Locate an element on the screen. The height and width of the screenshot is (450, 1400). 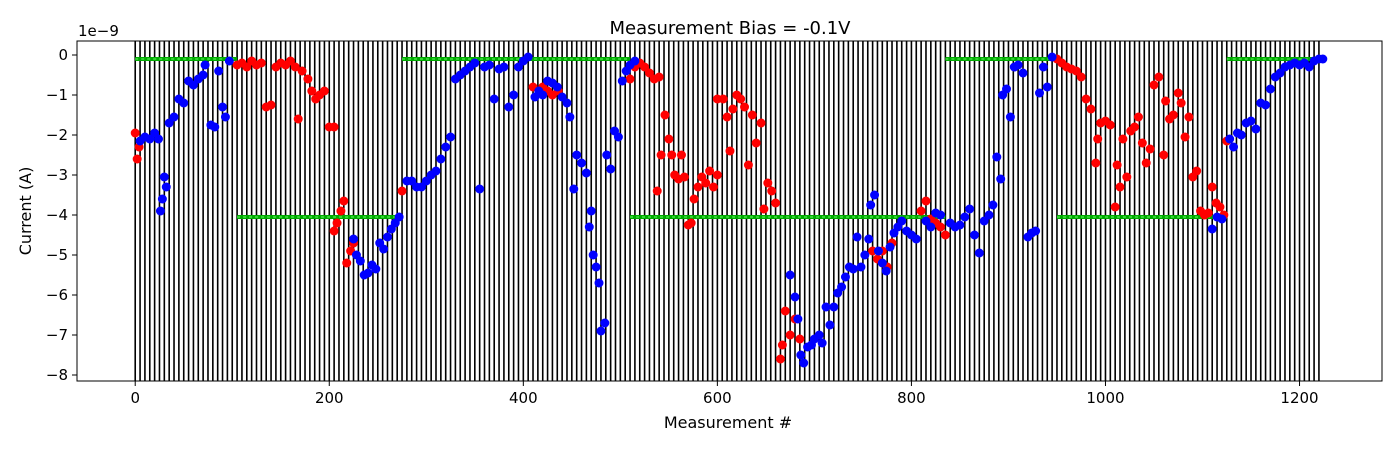
x-tick-label: 0 is located at coordinates (135, 398).